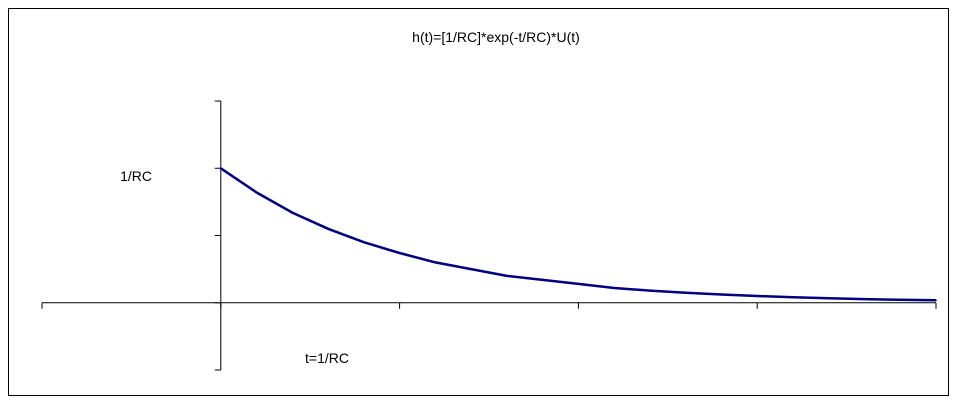 The height and width of the screenshot is (402, 955). I want to click on chart-title: h(t)=[1/RC]*exp(-t/RC)*U(t), so click(496, 37).